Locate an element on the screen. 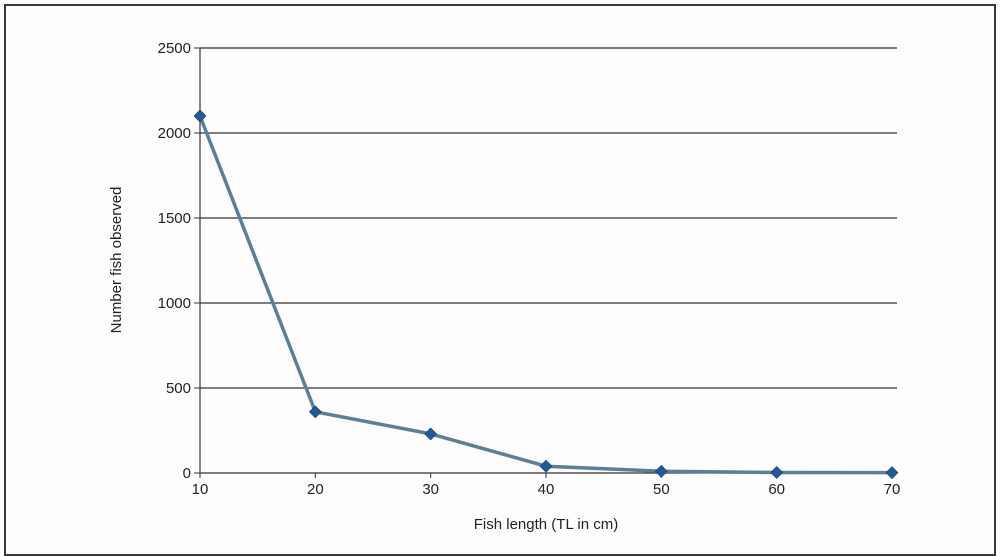  y-tick-label: 0 is located at coordinates (187, 473).